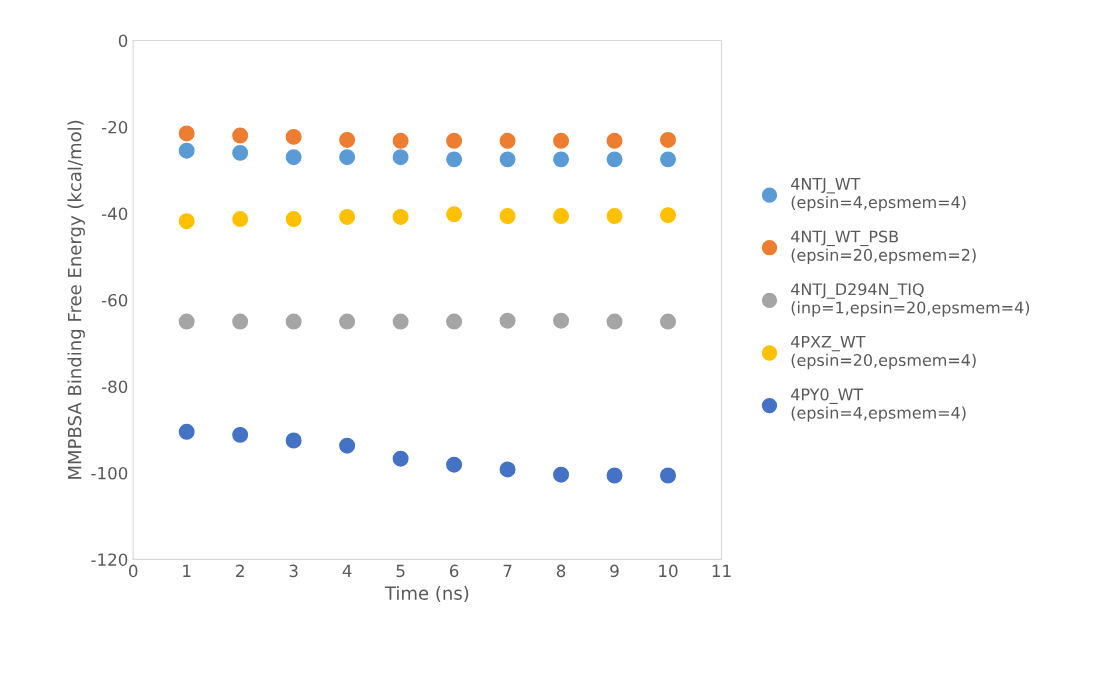 This screenshot has height=674, width=1110. I want to click on y-tick-label: -100, so click(109, 473).